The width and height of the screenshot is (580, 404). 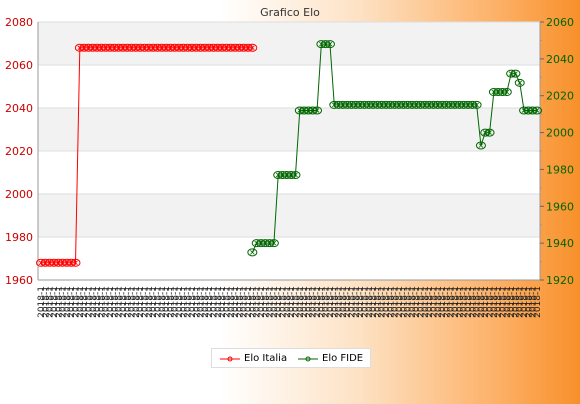 What do you see at coordinates (560, 59) in the screenshot?
I see `right-tick-label: 2040` at bounding box center [560, 59].